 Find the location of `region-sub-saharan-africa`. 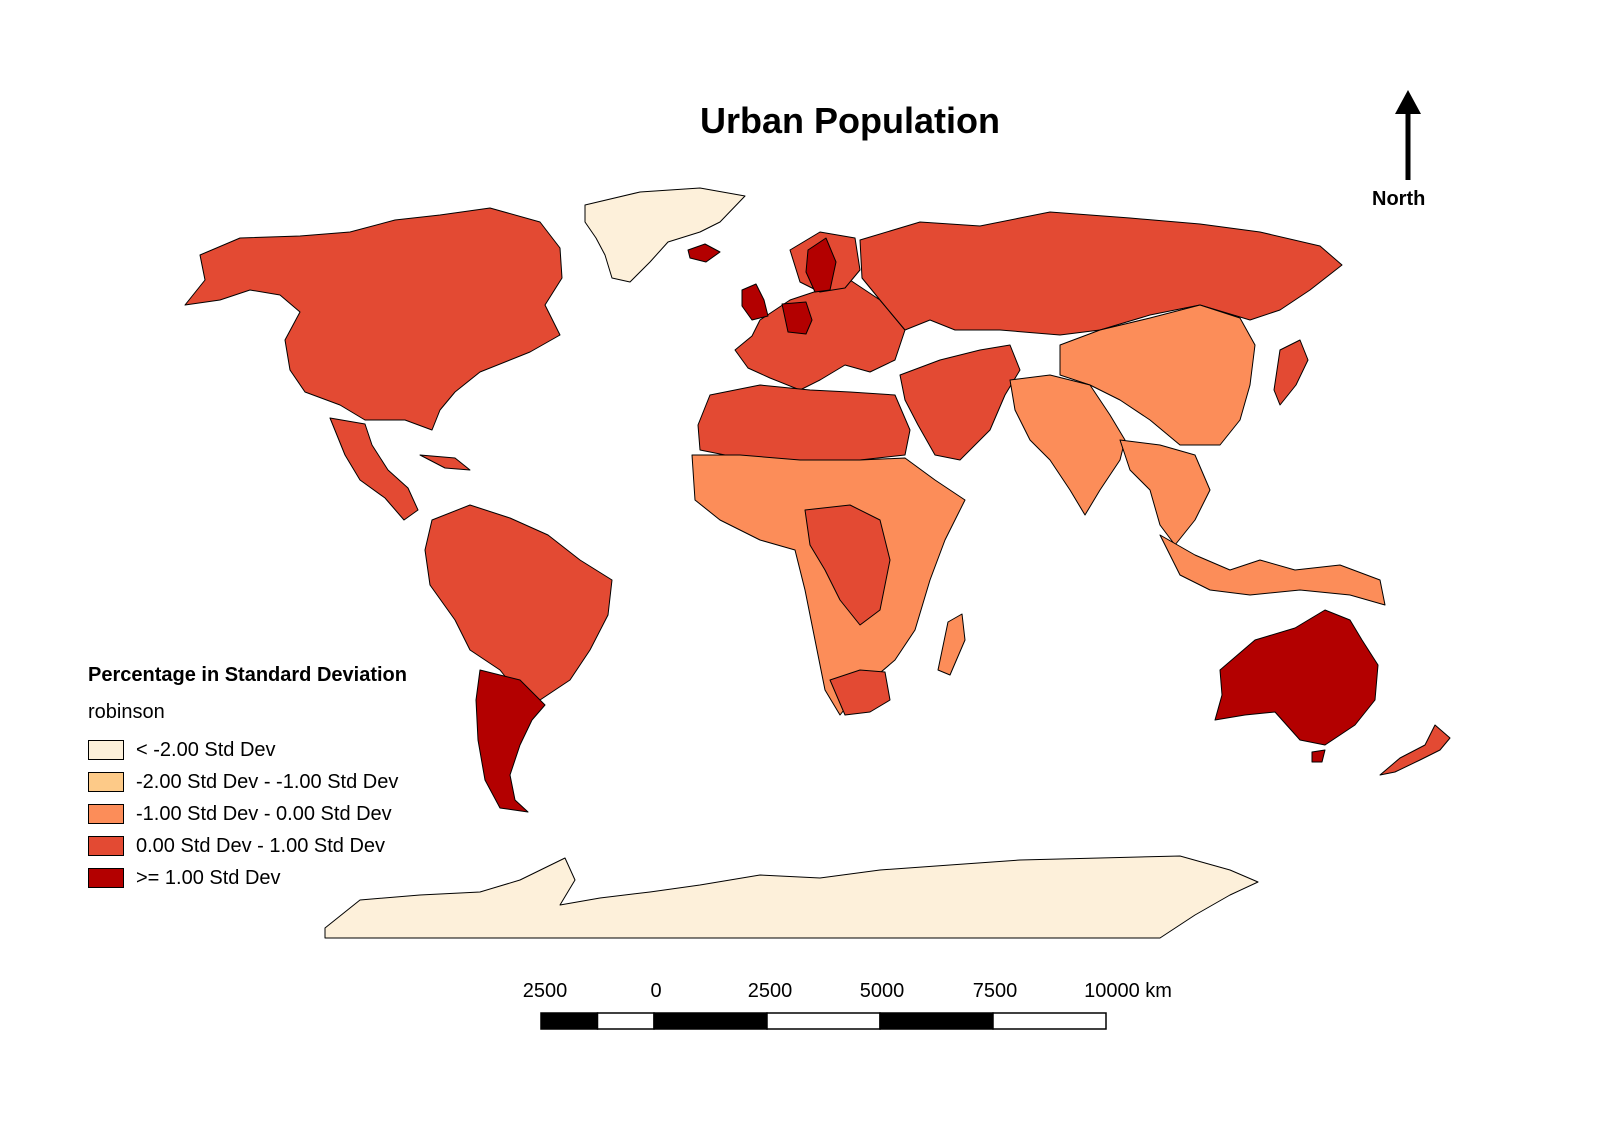

region-sub-saharan-africa is located at coordinates (828, 585).